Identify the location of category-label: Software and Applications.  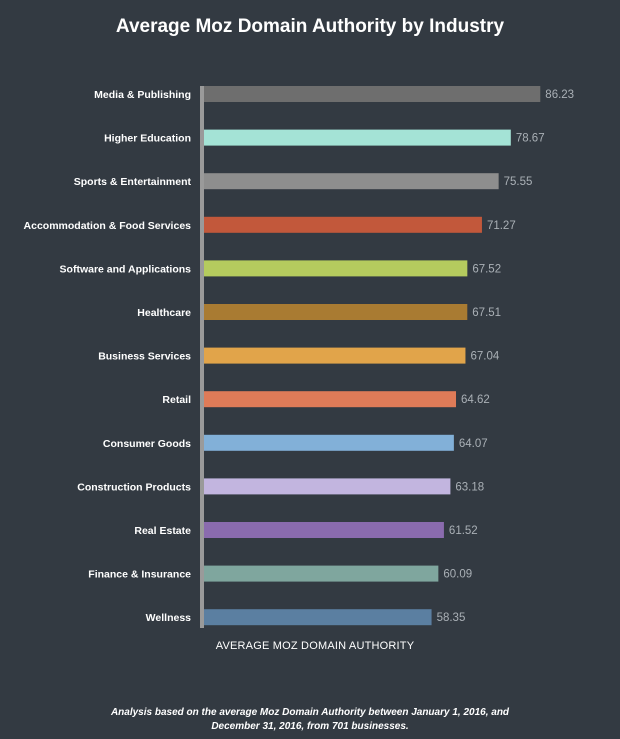
(126, 269).